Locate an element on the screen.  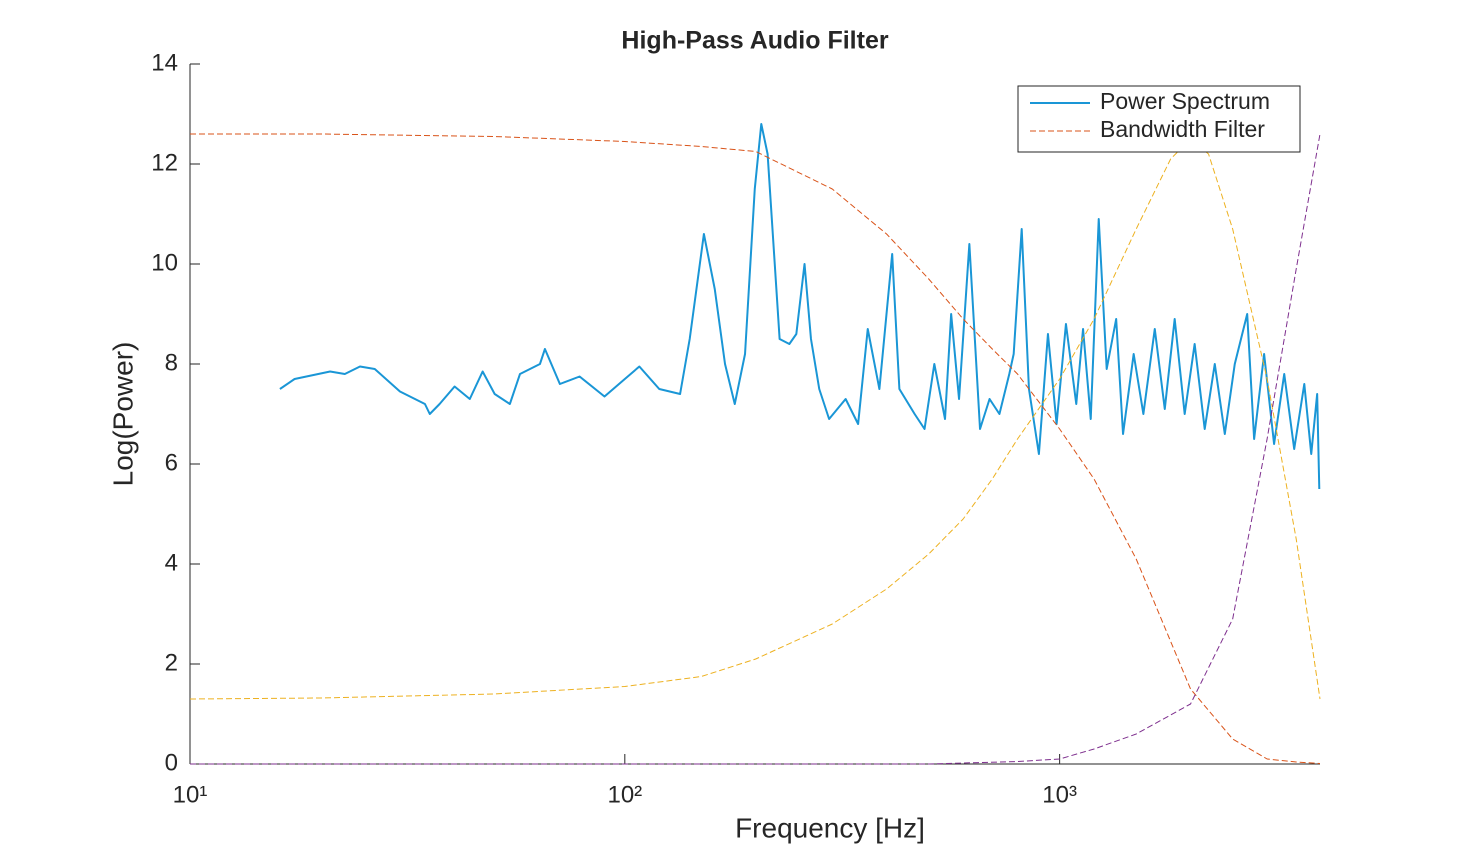
legend-label: Bandwidth Filter is located at coordinates (1182, 129).